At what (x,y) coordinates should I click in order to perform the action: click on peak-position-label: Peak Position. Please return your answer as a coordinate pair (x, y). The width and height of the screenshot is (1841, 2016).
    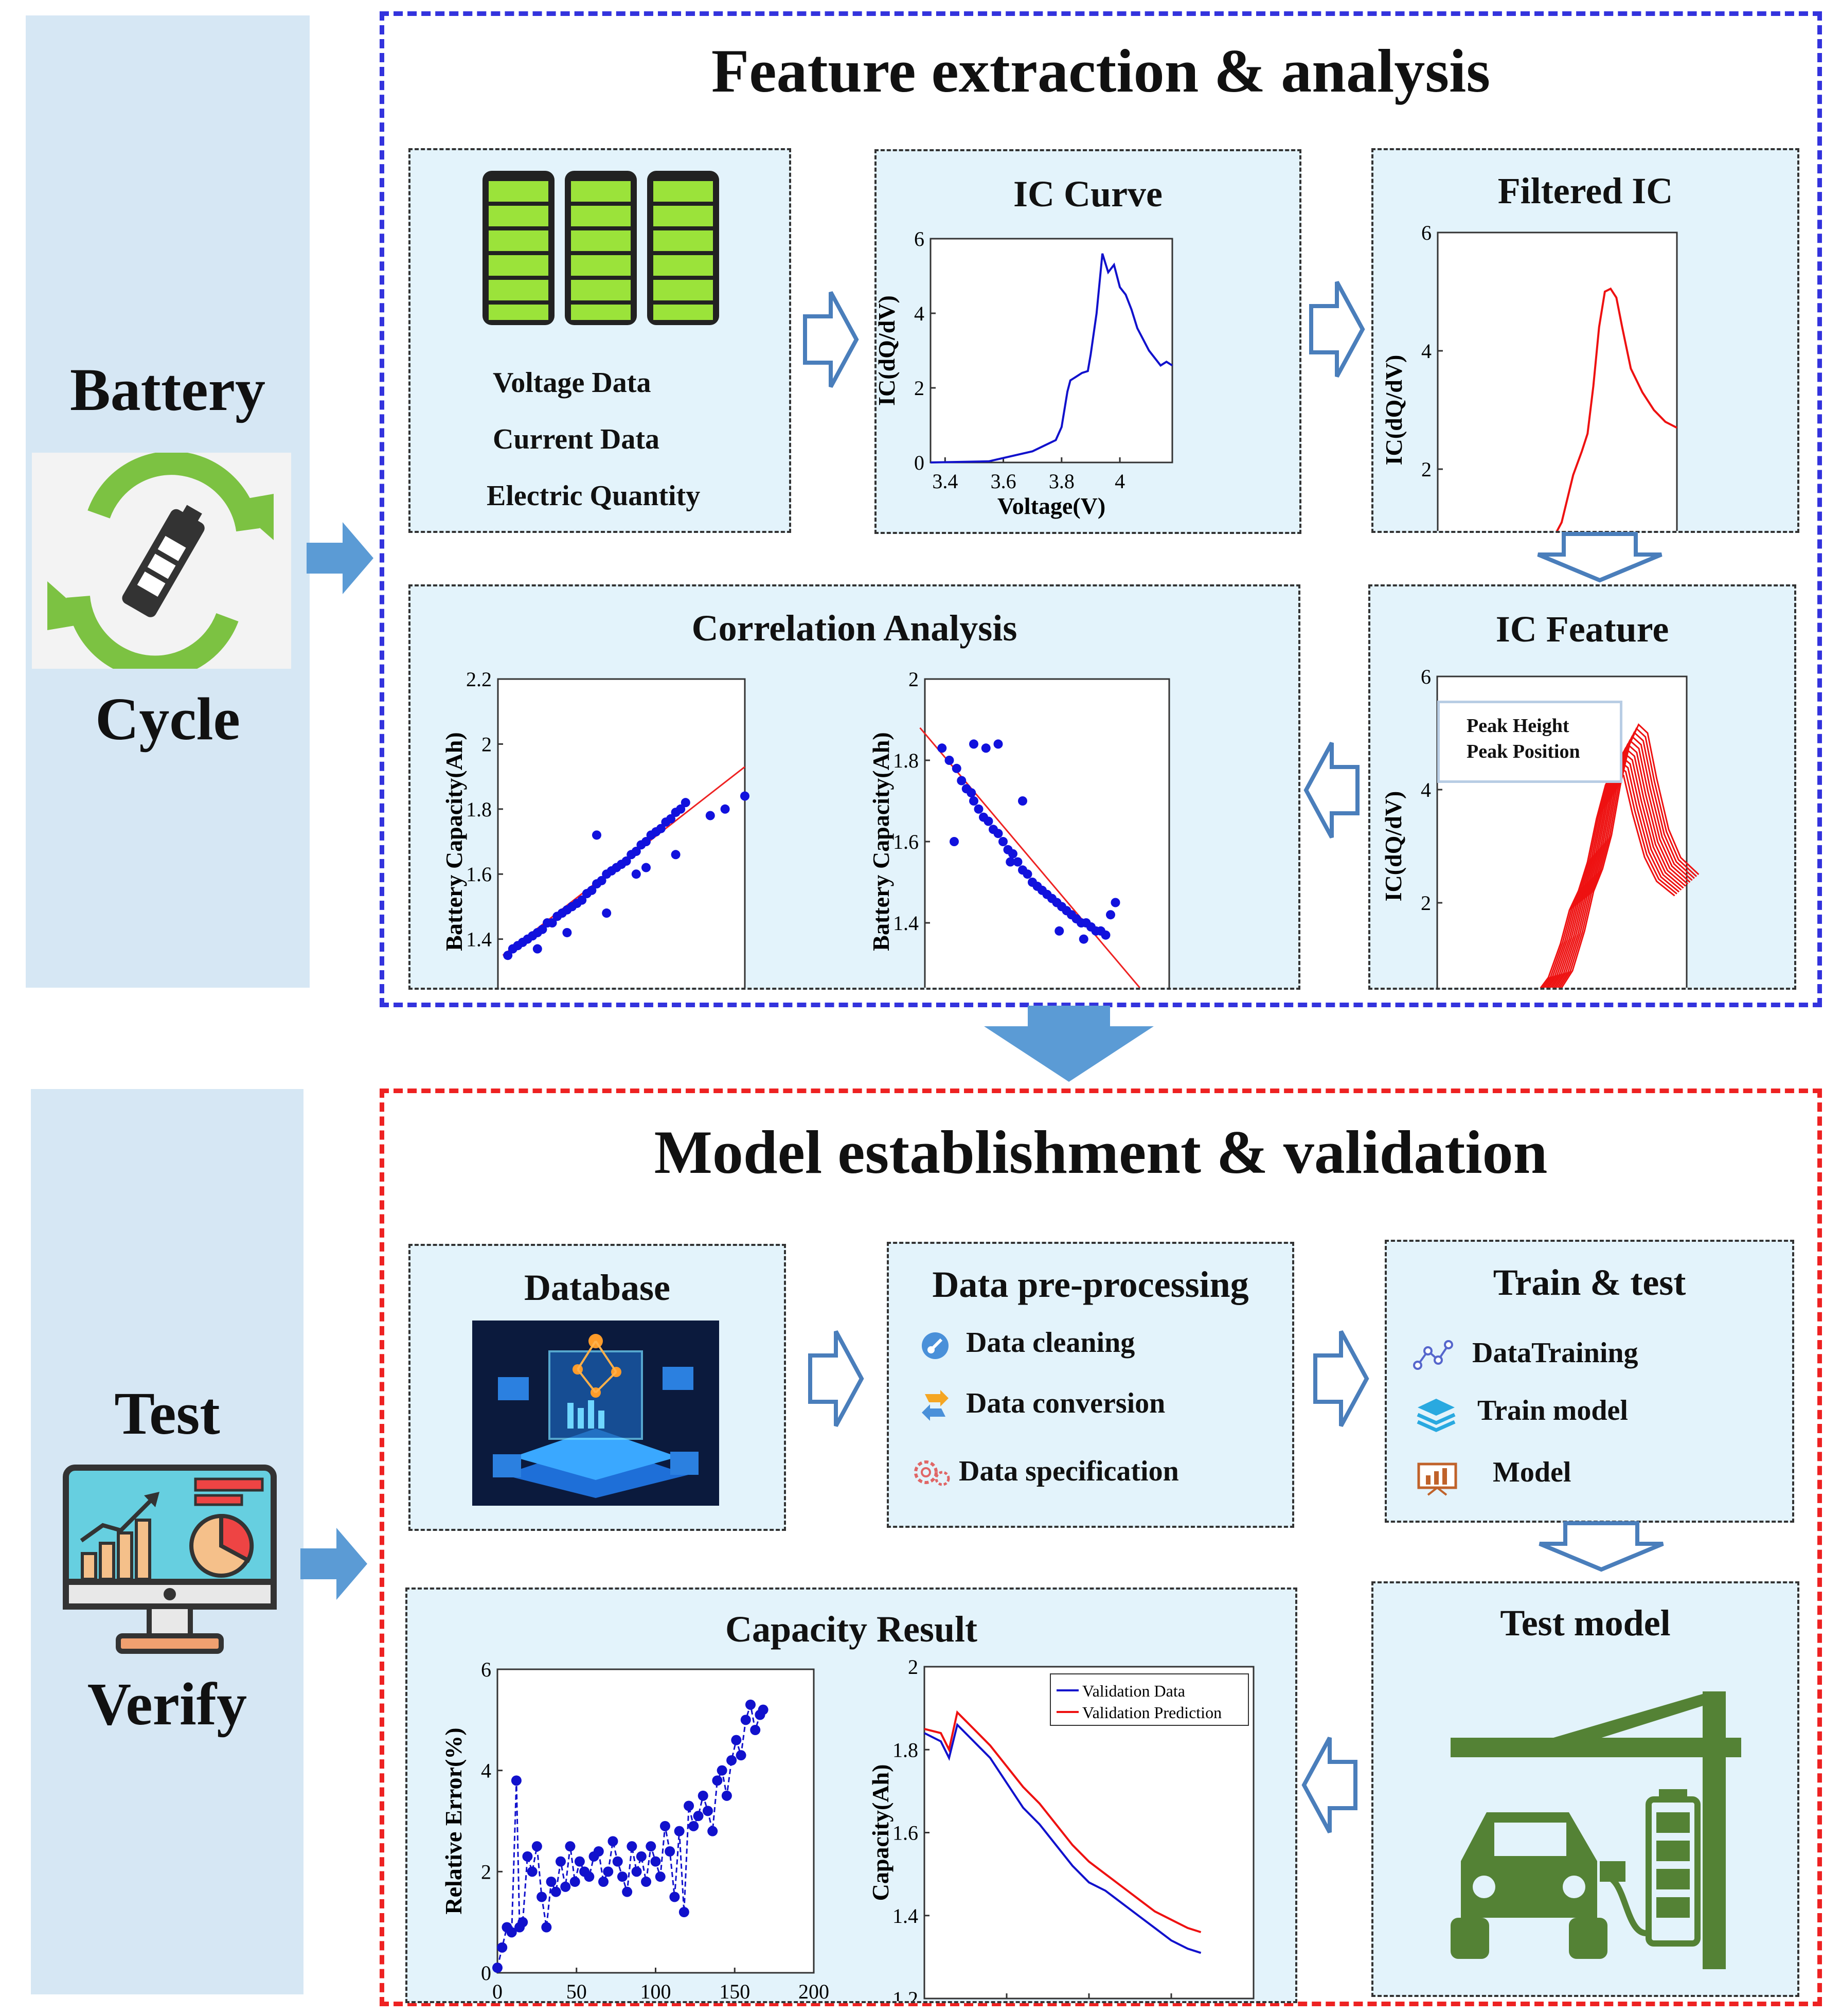
    Looking at the image, I should click on (1524, 751).